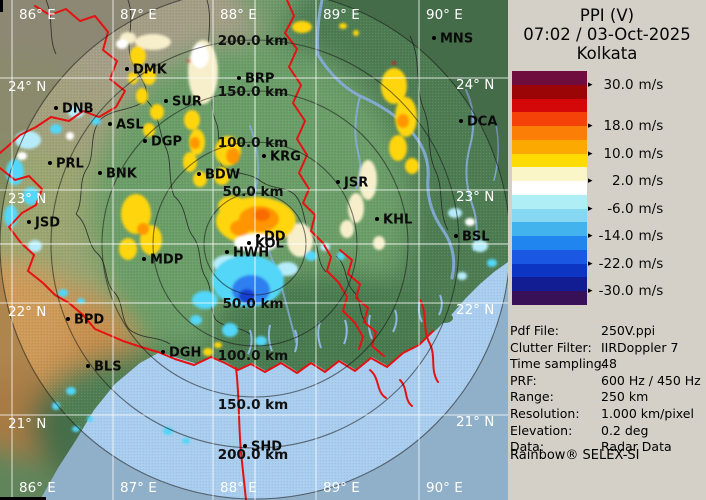  I want to click on city-label-ASL: ASL, so click(130, 125).